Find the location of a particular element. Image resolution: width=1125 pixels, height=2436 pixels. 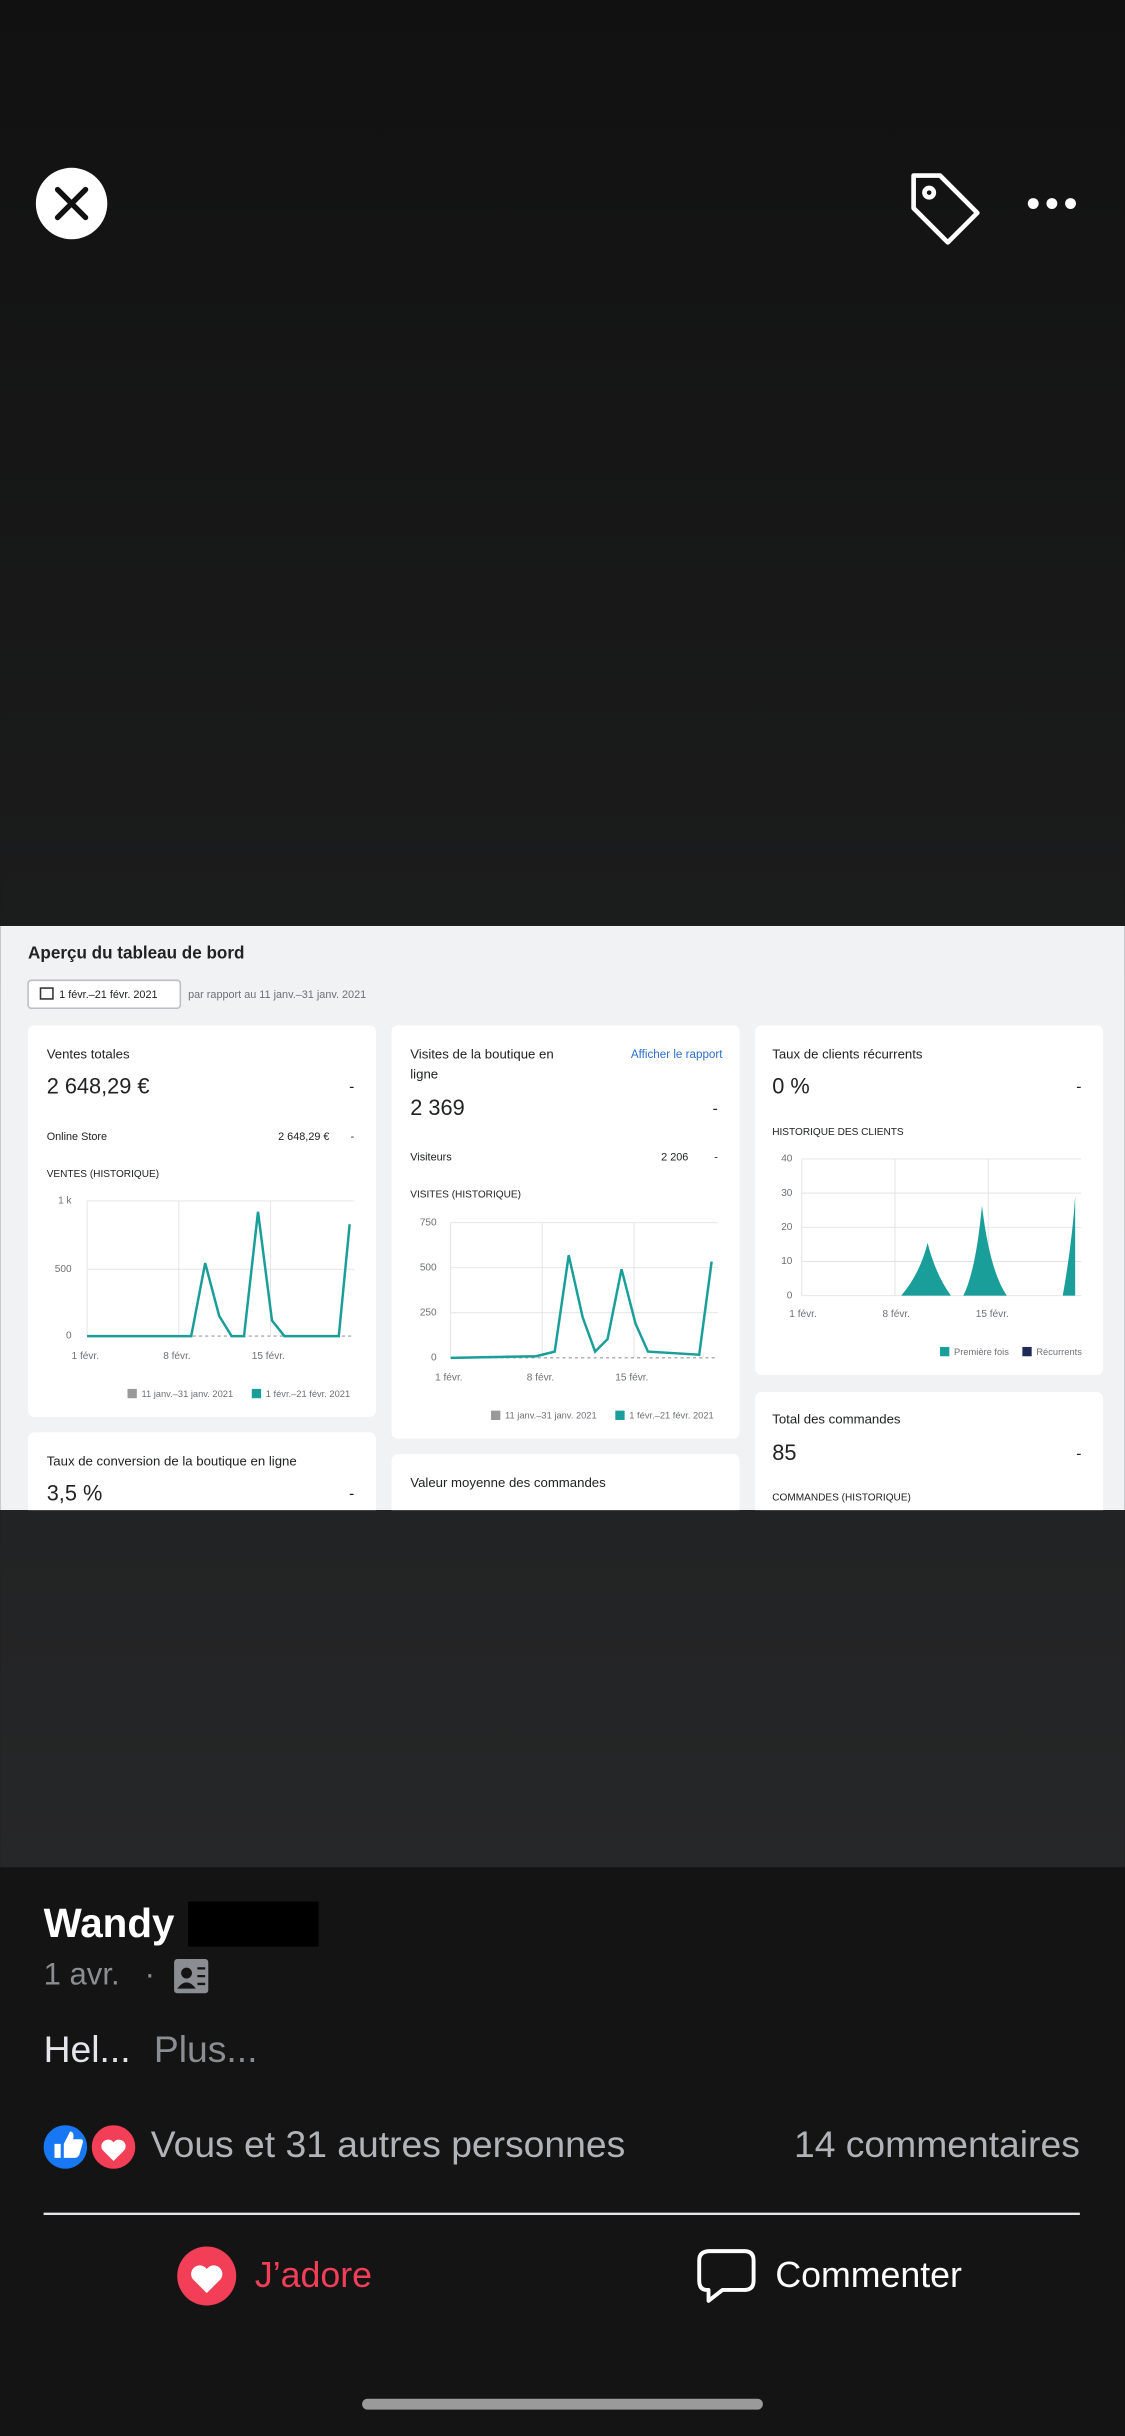

card-title: ligne is located at coordinates (424, 1074).